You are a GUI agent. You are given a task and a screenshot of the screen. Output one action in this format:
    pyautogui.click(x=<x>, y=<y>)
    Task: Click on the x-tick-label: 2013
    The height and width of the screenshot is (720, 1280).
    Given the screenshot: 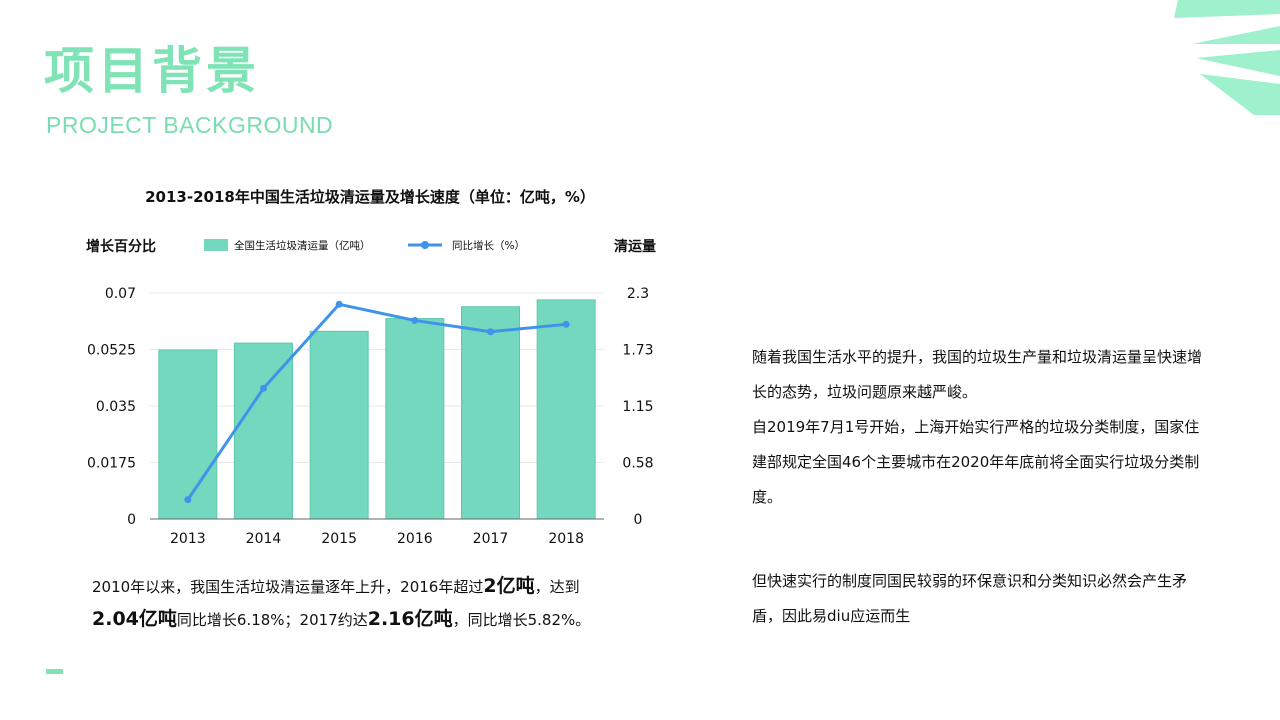 What is the action you would take?
    pyautogui.click(x=188, y=539)
    